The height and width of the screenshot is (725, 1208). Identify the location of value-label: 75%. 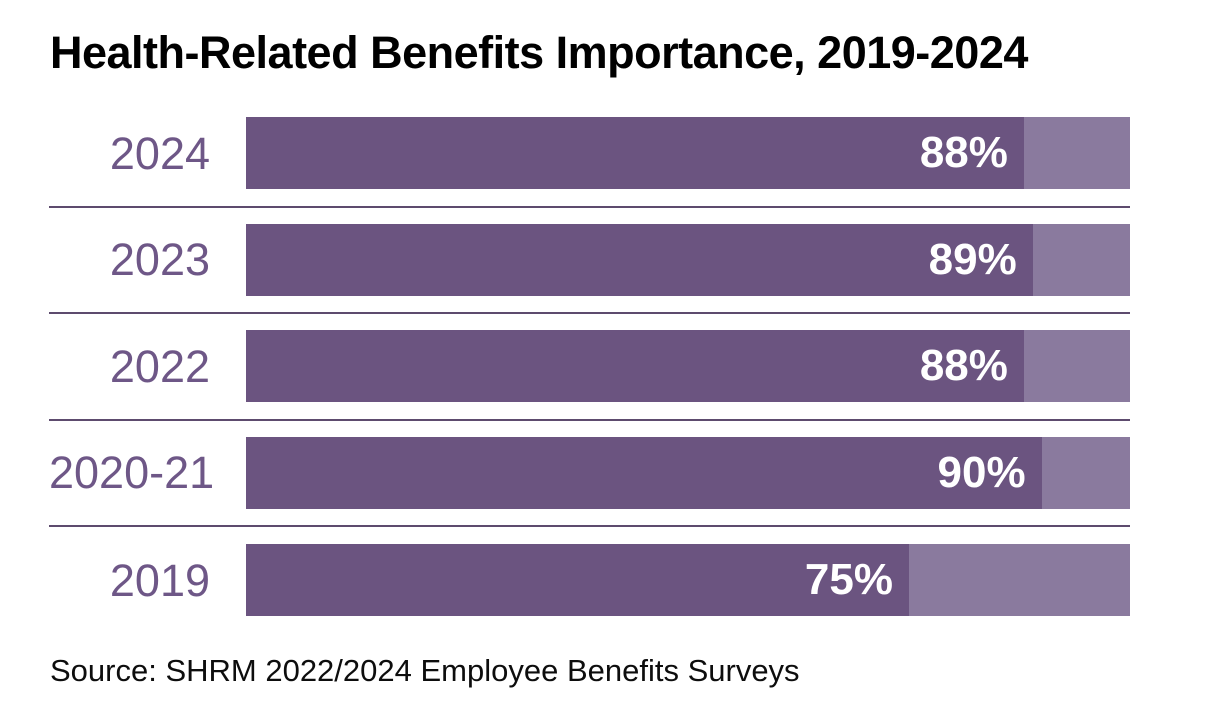
(848, 580).